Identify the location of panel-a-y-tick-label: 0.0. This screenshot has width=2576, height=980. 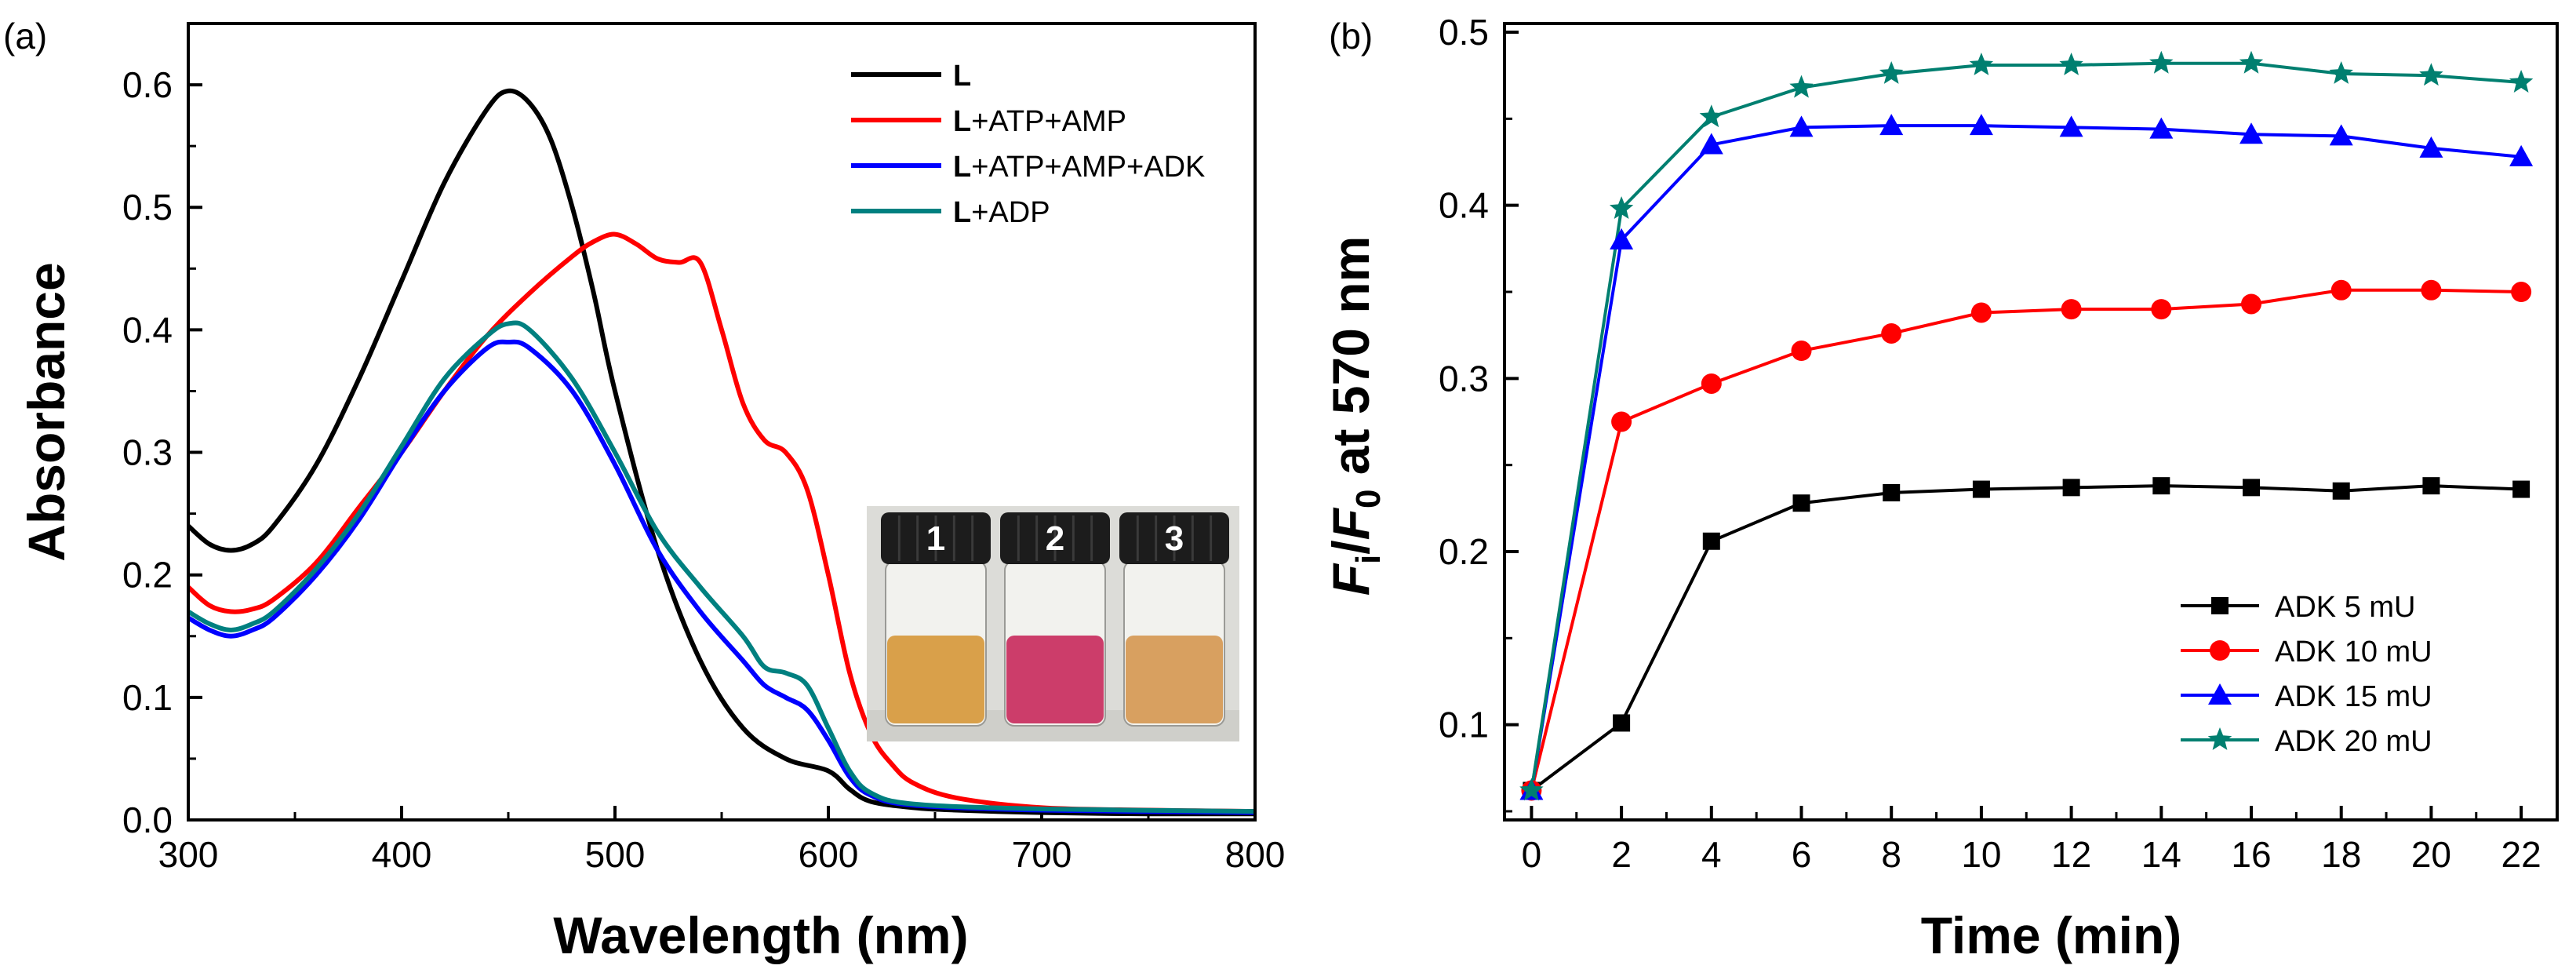
(147, 820).